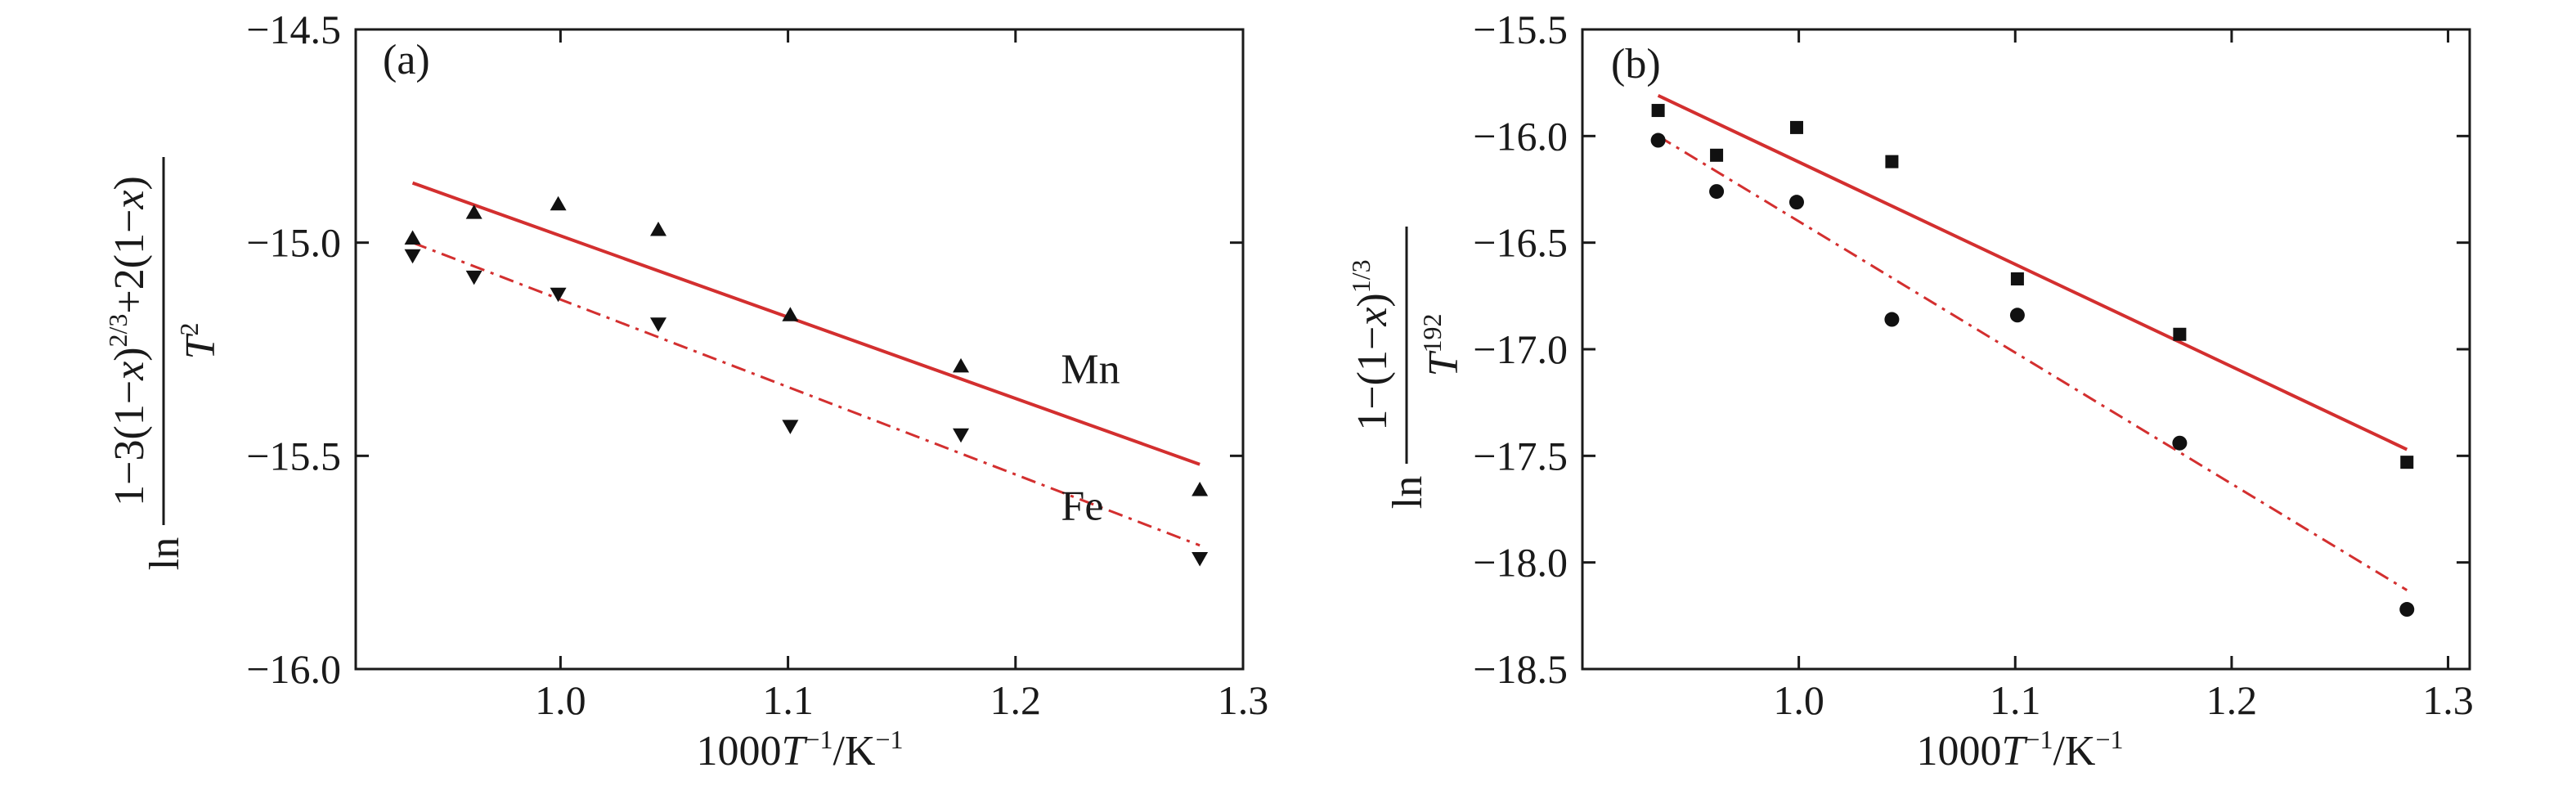 The height and width of the screenshot is (786, 2576). I want to click on y-tick-label-b: −16.5, so click(1520, 243).